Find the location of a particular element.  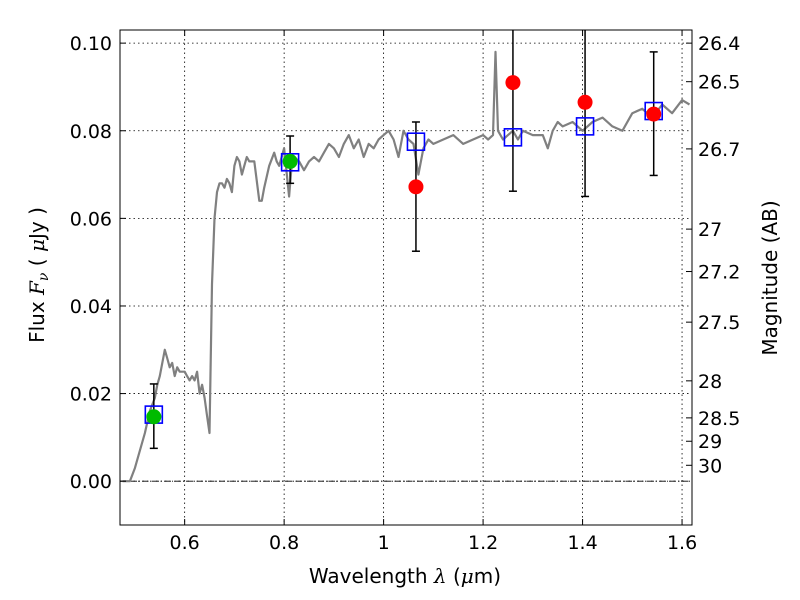

mag-tick-label: 28.5 is located at coordinates (719, 419).